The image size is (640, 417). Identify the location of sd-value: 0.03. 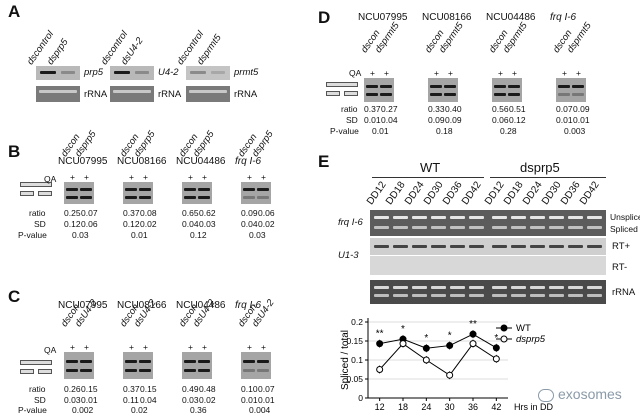
(207, 224).